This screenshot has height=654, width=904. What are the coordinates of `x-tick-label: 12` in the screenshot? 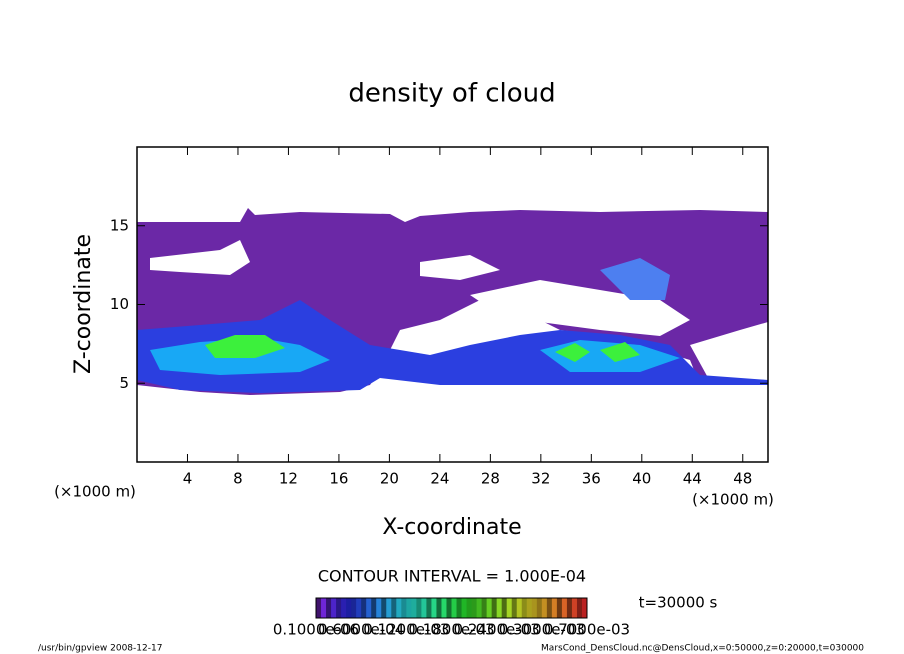 It's located at (288, 479).